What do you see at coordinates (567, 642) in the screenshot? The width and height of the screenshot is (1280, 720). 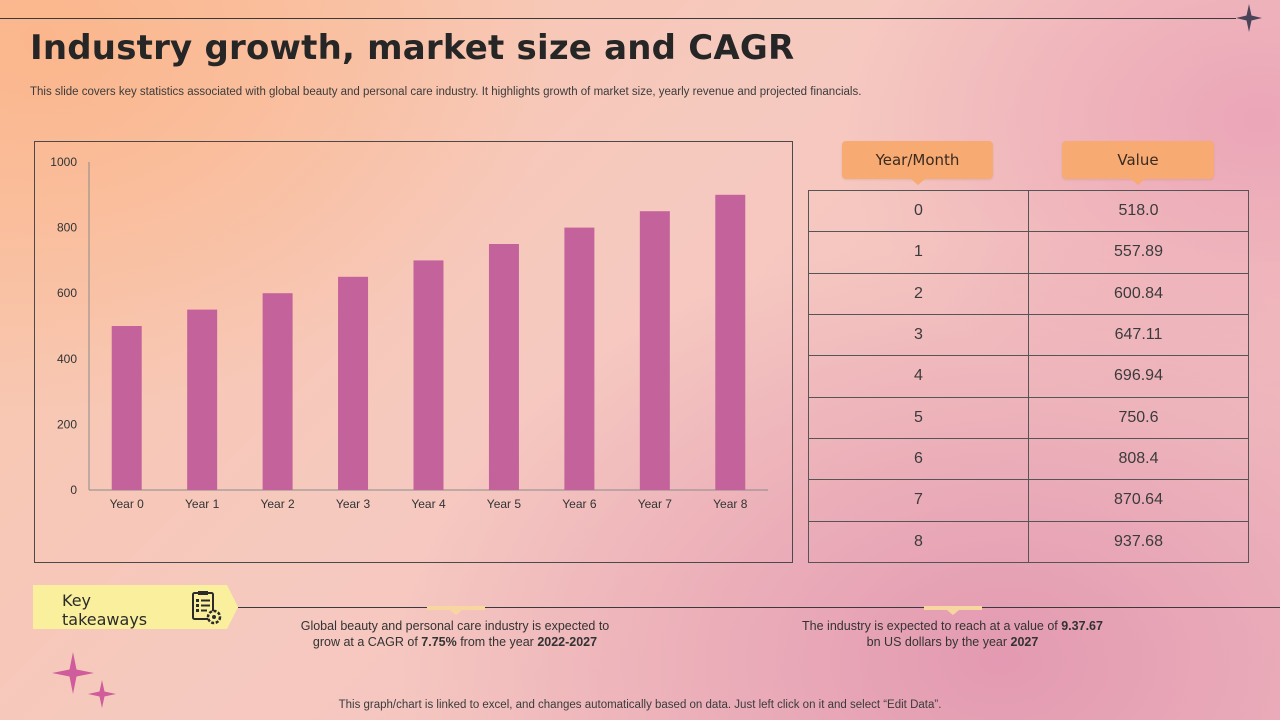 I see `cagr-period: 2022-2027` at bounding box center [567, 642].